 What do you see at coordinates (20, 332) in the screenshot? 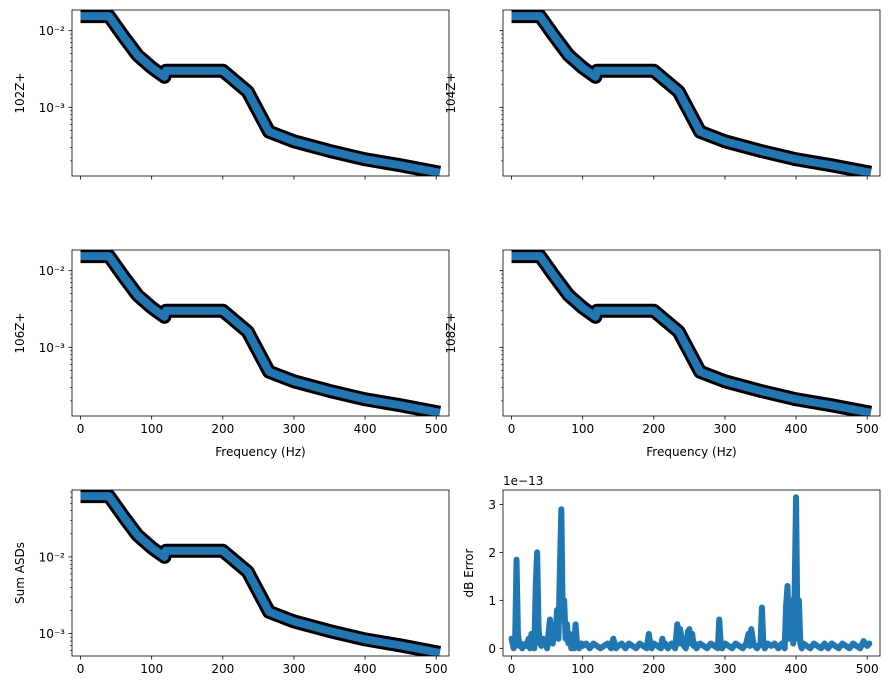
I see `y-axis-label: 106Z+` at bounding box center [20, 332].